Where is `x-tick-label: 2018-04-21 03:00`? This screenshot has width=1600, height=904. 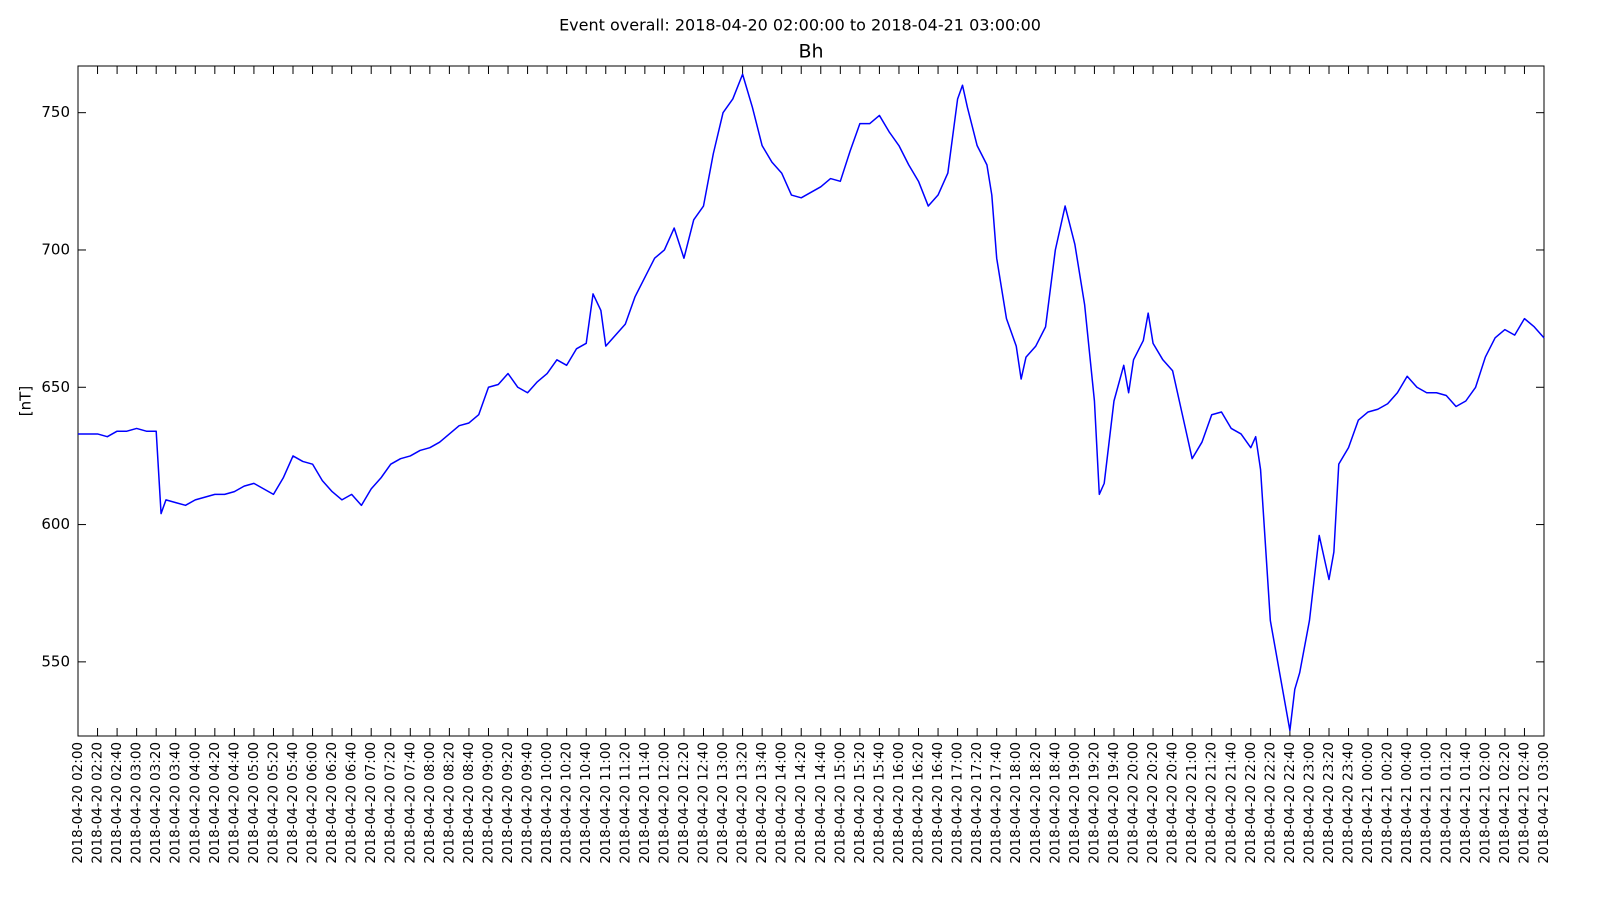
x-tick-label: 2018-04-21 03:00 is located at coordinates (1544, 803).